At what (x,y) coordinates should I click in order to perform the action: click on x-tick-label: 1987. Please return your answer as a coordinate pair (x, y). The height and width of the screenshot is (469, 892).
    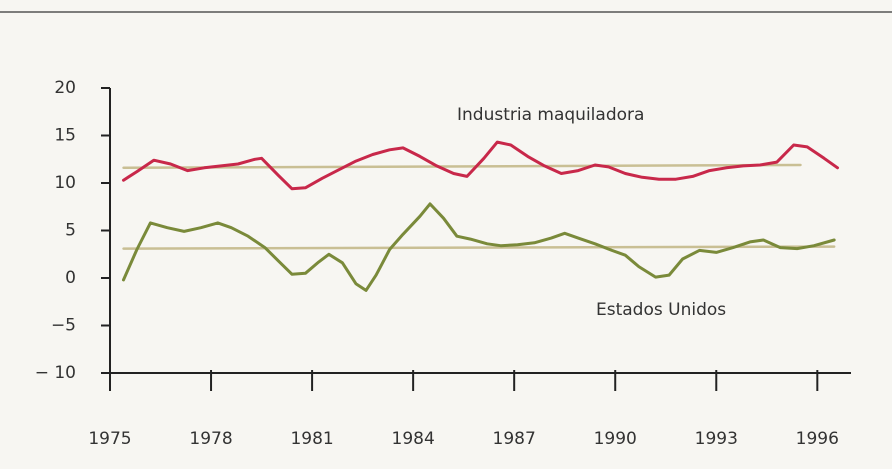
    Looking at the image, I should click on (514, 439).